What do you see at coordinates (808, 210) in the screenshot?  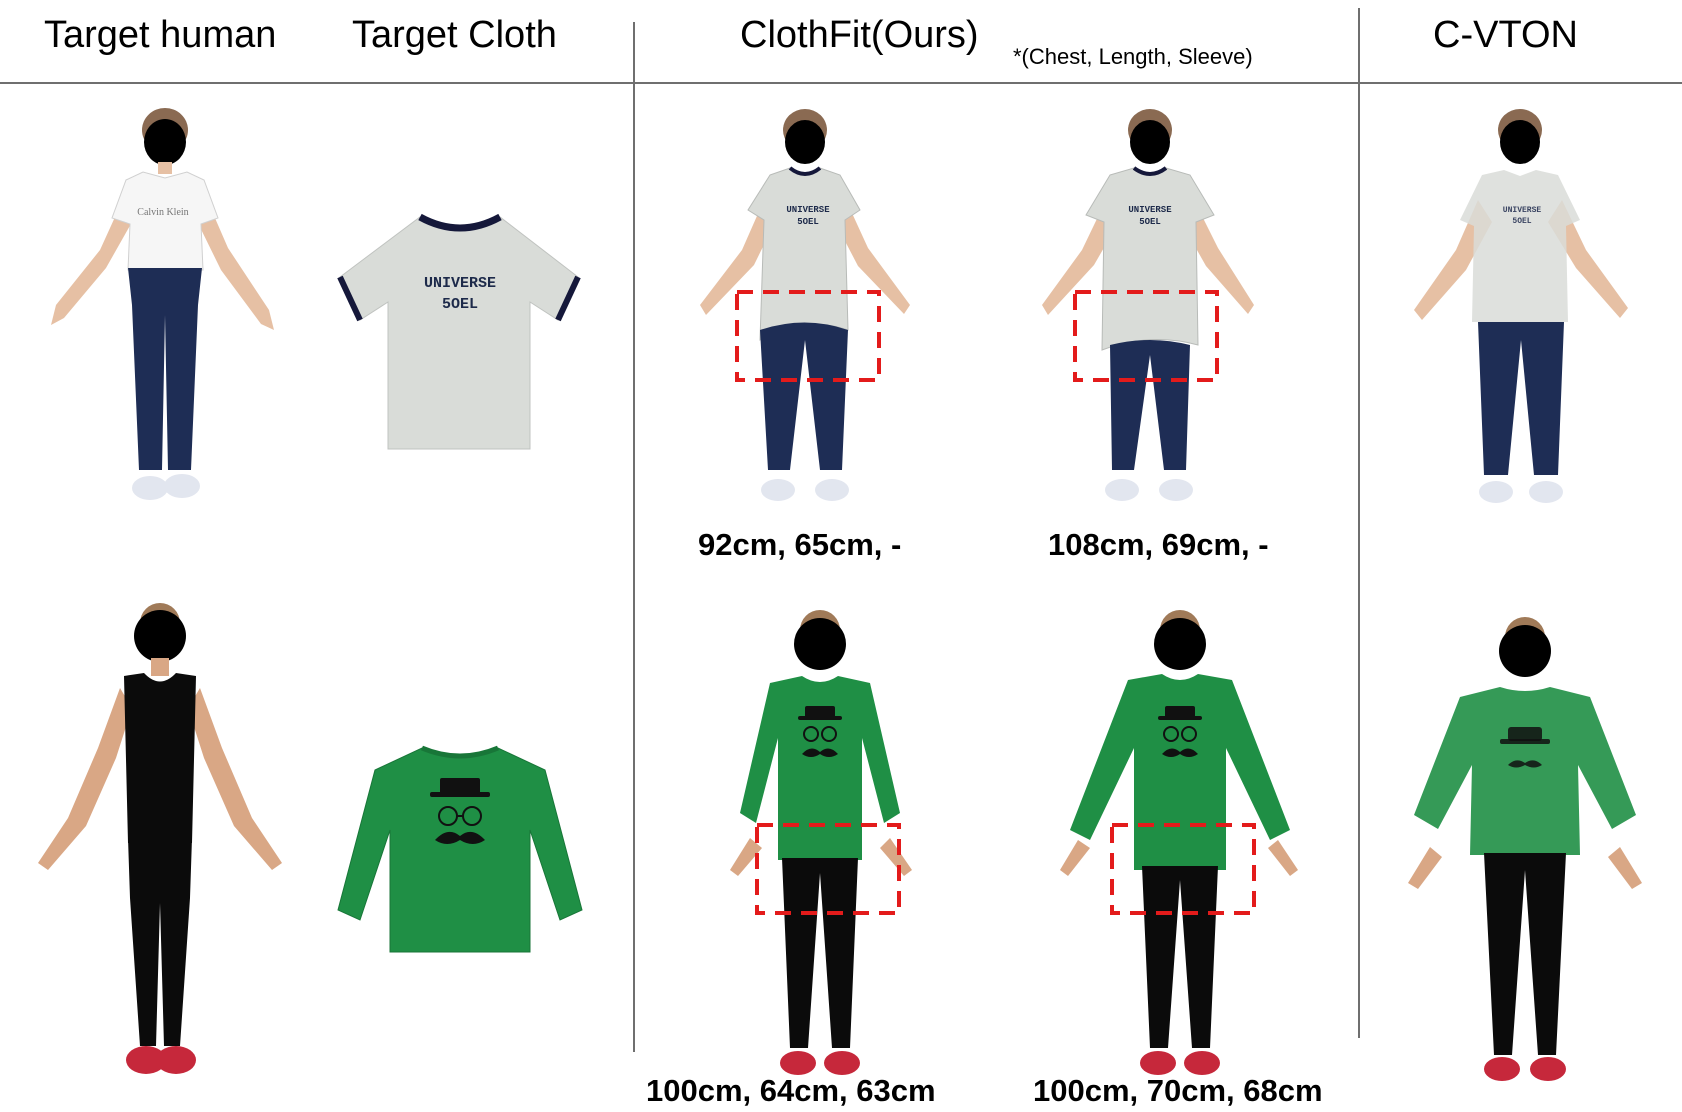 I see `row1-result1-print-line1: UNIVERSE` at bounding box center [808, 210].